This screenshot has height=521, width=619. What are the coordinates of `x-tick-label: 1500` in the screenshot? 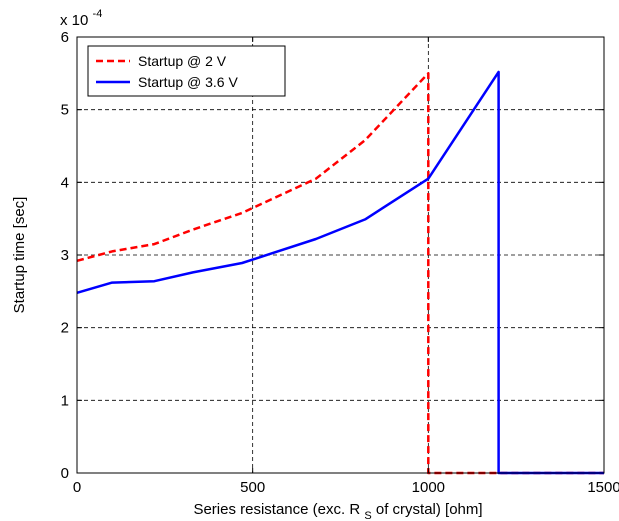 It's located at (603, 487).